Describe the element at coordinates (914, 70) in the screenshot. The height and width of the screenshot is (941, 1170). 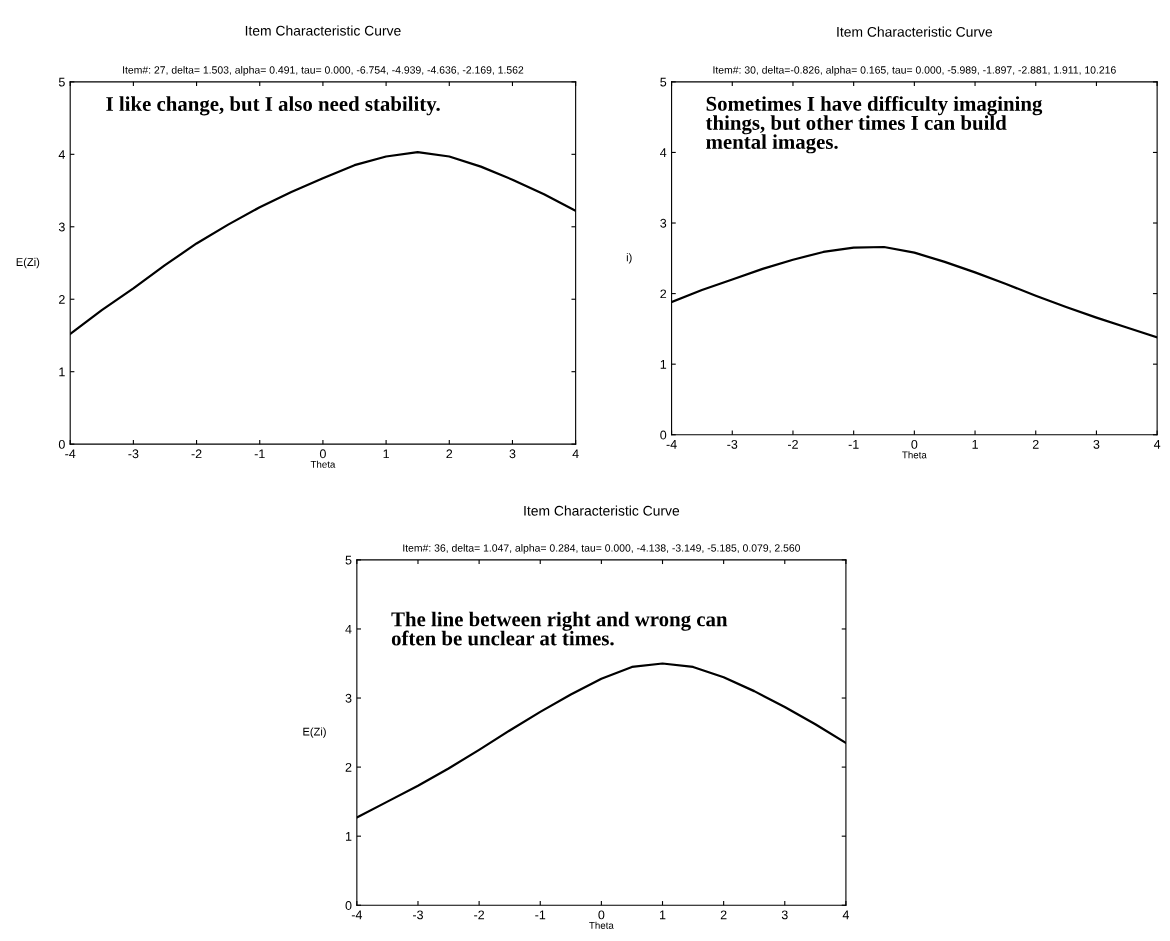
I see `chart-subtitle: Item#: 30, delta=-0.826, alpha= 0.165, tau= 0.000, -5.989, -1.897, -2.881, 1.911, 10.216` at that location.